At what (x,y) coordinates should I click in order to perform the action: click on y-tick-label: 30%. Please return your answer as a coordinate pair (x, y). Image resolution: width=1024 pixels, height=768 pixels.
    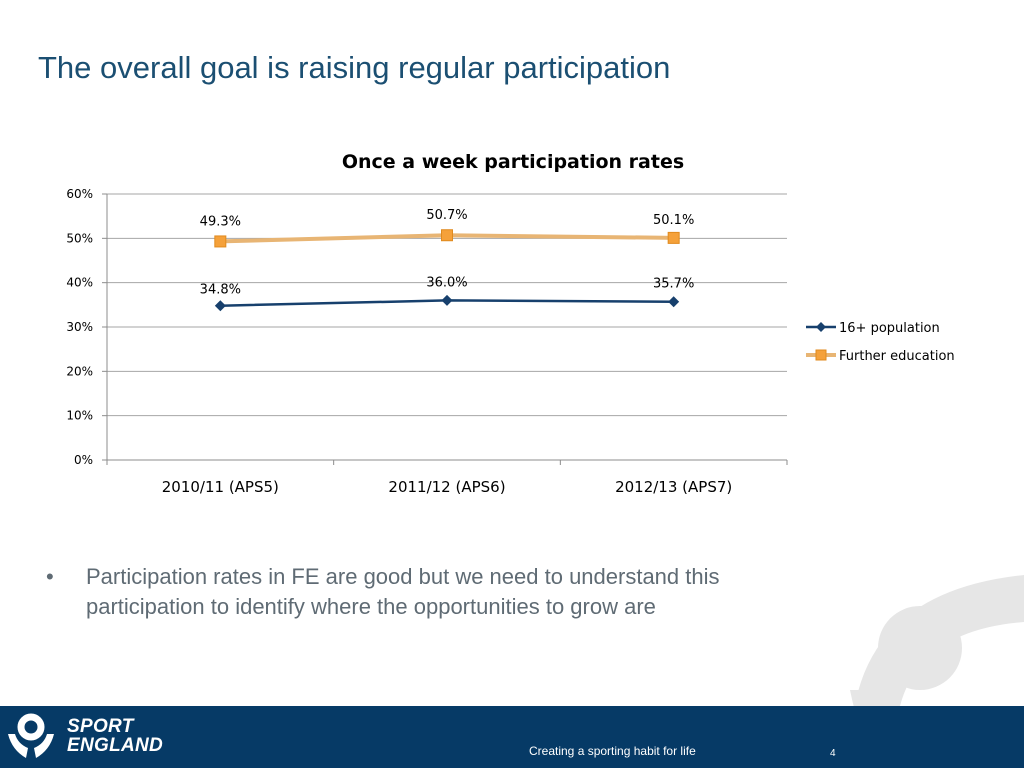
    Looking at the image, I should click on (79, 327).